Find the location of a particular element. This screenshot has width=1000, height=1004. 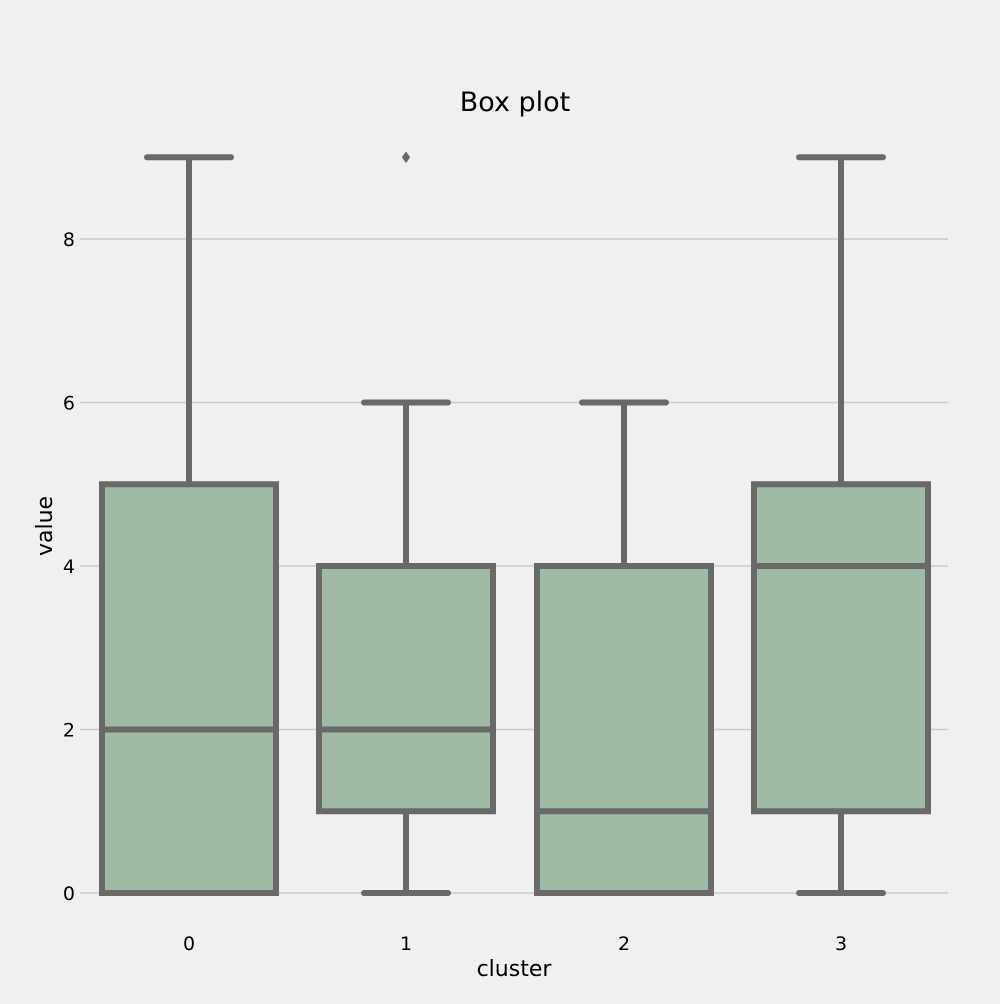

y-tick-label: 2 is located at coordinates (69, 731).